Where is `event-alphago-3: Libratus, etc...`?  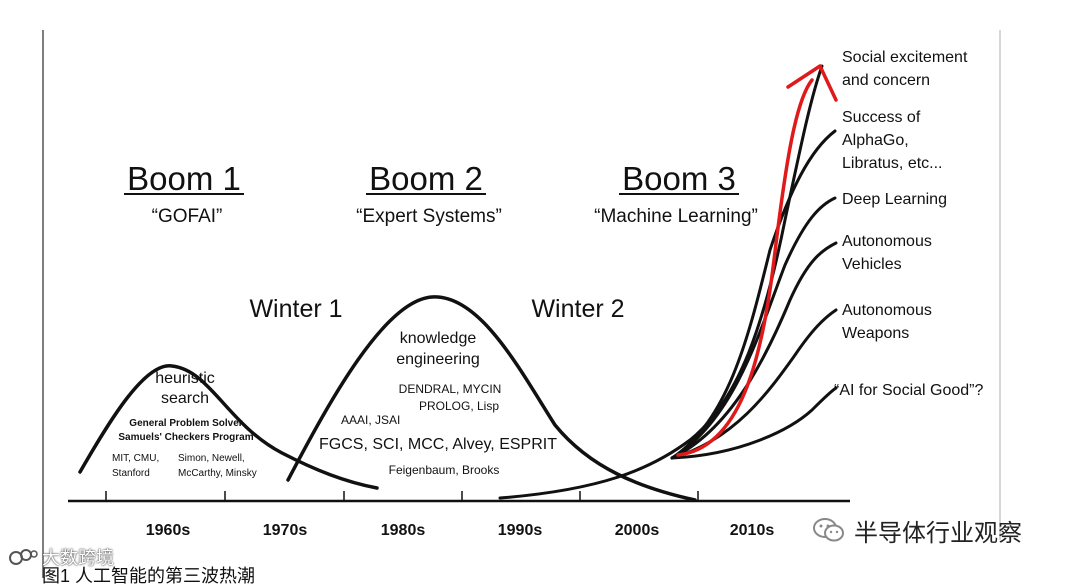 event-alphago-3: Libratus, etc... is located at coordinates (892, 163).